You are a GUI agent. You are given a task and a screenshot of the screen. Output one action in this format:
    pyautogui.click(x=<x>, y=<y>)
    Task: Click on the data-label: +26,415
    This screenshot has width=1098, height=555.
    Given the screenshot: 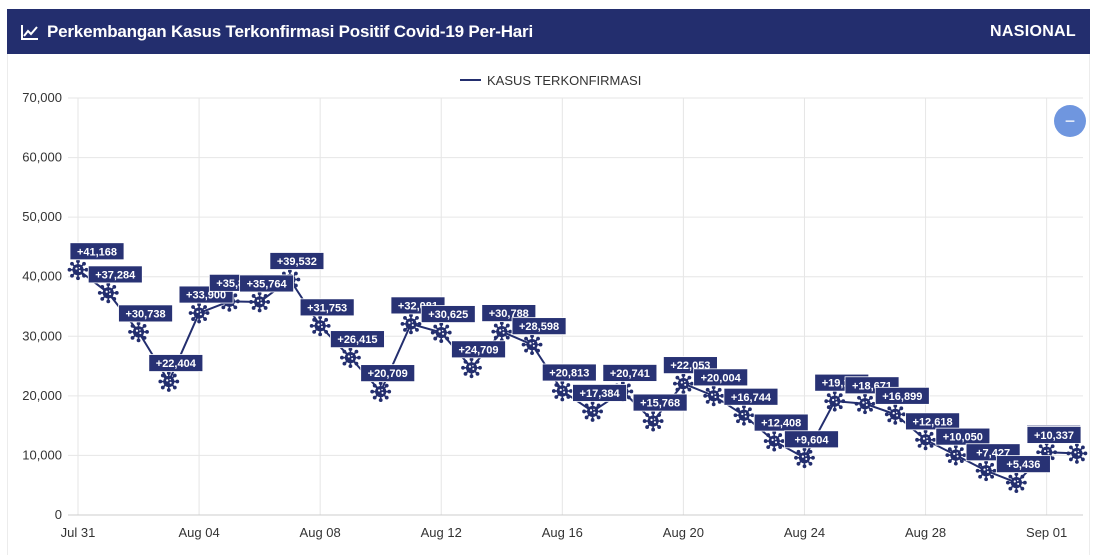 What is the action you would take?
    pyautogui.click(x=357, y=339)
    